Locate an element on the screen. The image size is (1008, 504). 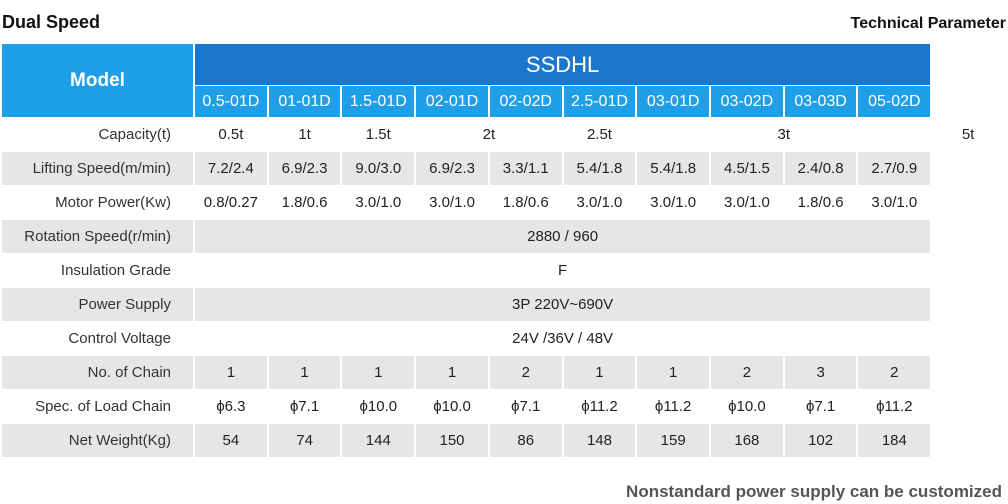
model-code: 02-01D is located at coordinates (452, 101).